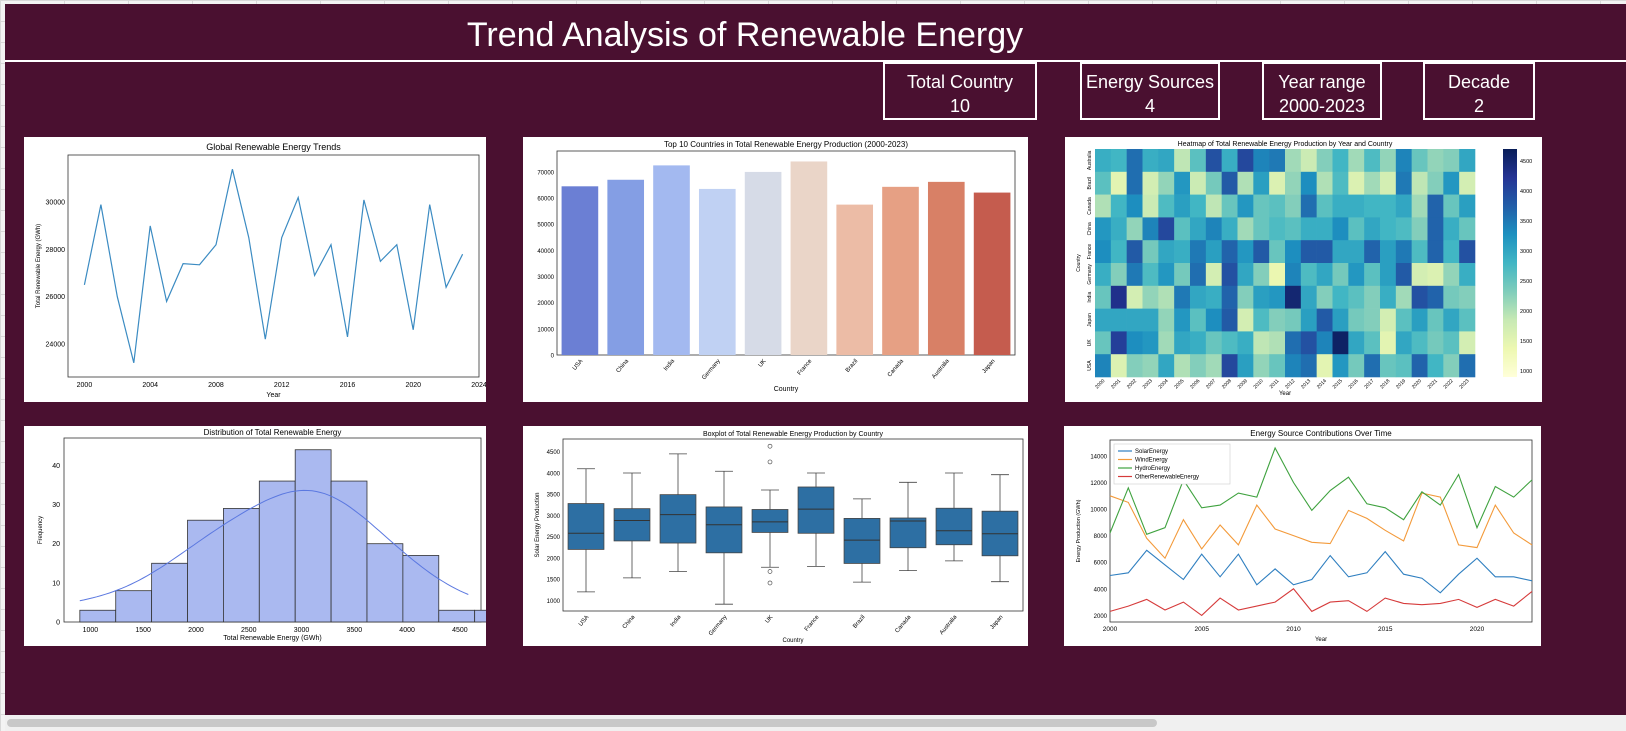 The image size is (1626, 731). Describe the element at coordinates (582, 723) in the screenshot. I see `scrollbar-thumb` at that location.